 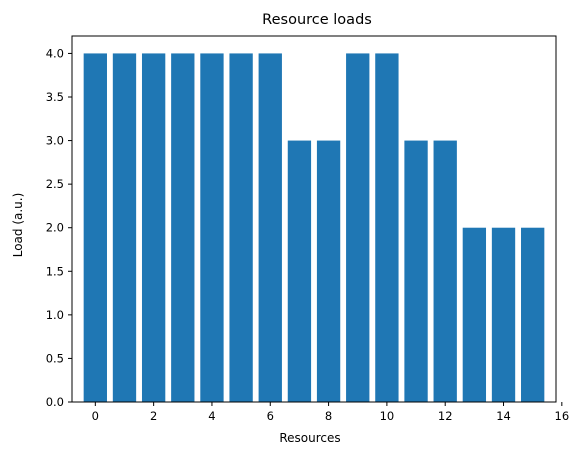 What do you see at coordinates (55, 315) in the screenshot?
I see `y-tick-label: 1.0` at bounding box center [55, 315].